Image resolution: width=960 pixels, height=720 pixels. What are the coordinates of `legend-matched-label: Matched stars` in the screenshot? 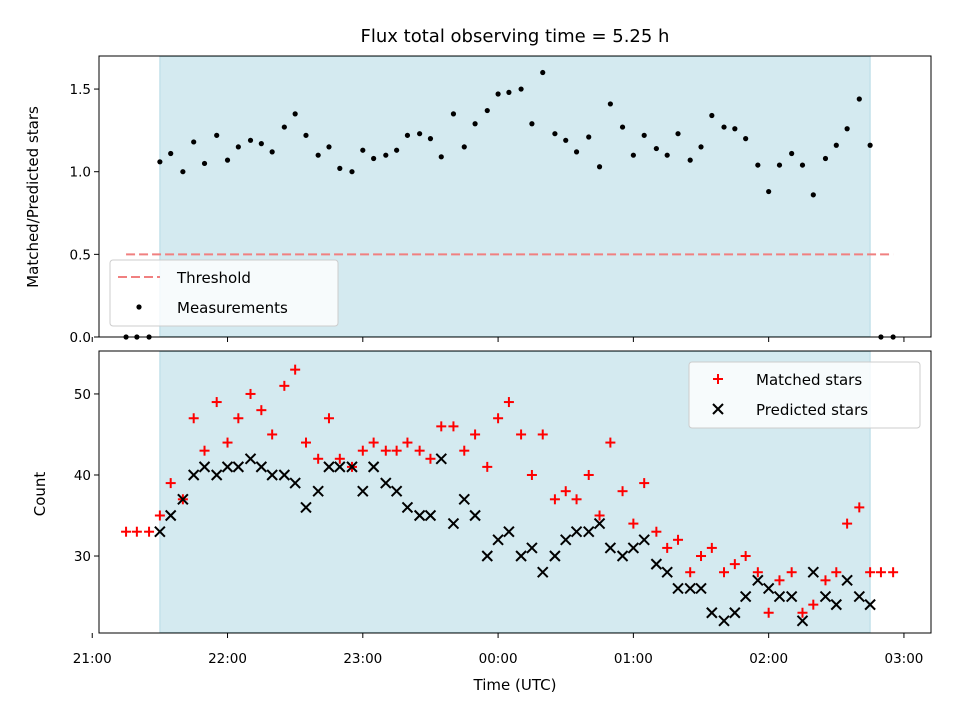 It's located at (809, 380).